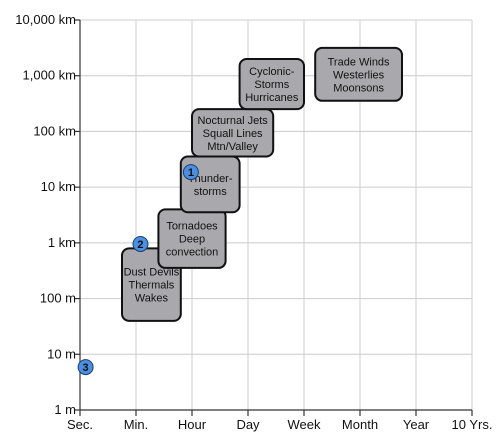 Image resolution: width=503 pixels, height=443 pixels. Describe the element at coordinates (232, 147) in the screenshot. I see `phenomenon-label: Mtn/Valley` at that location.